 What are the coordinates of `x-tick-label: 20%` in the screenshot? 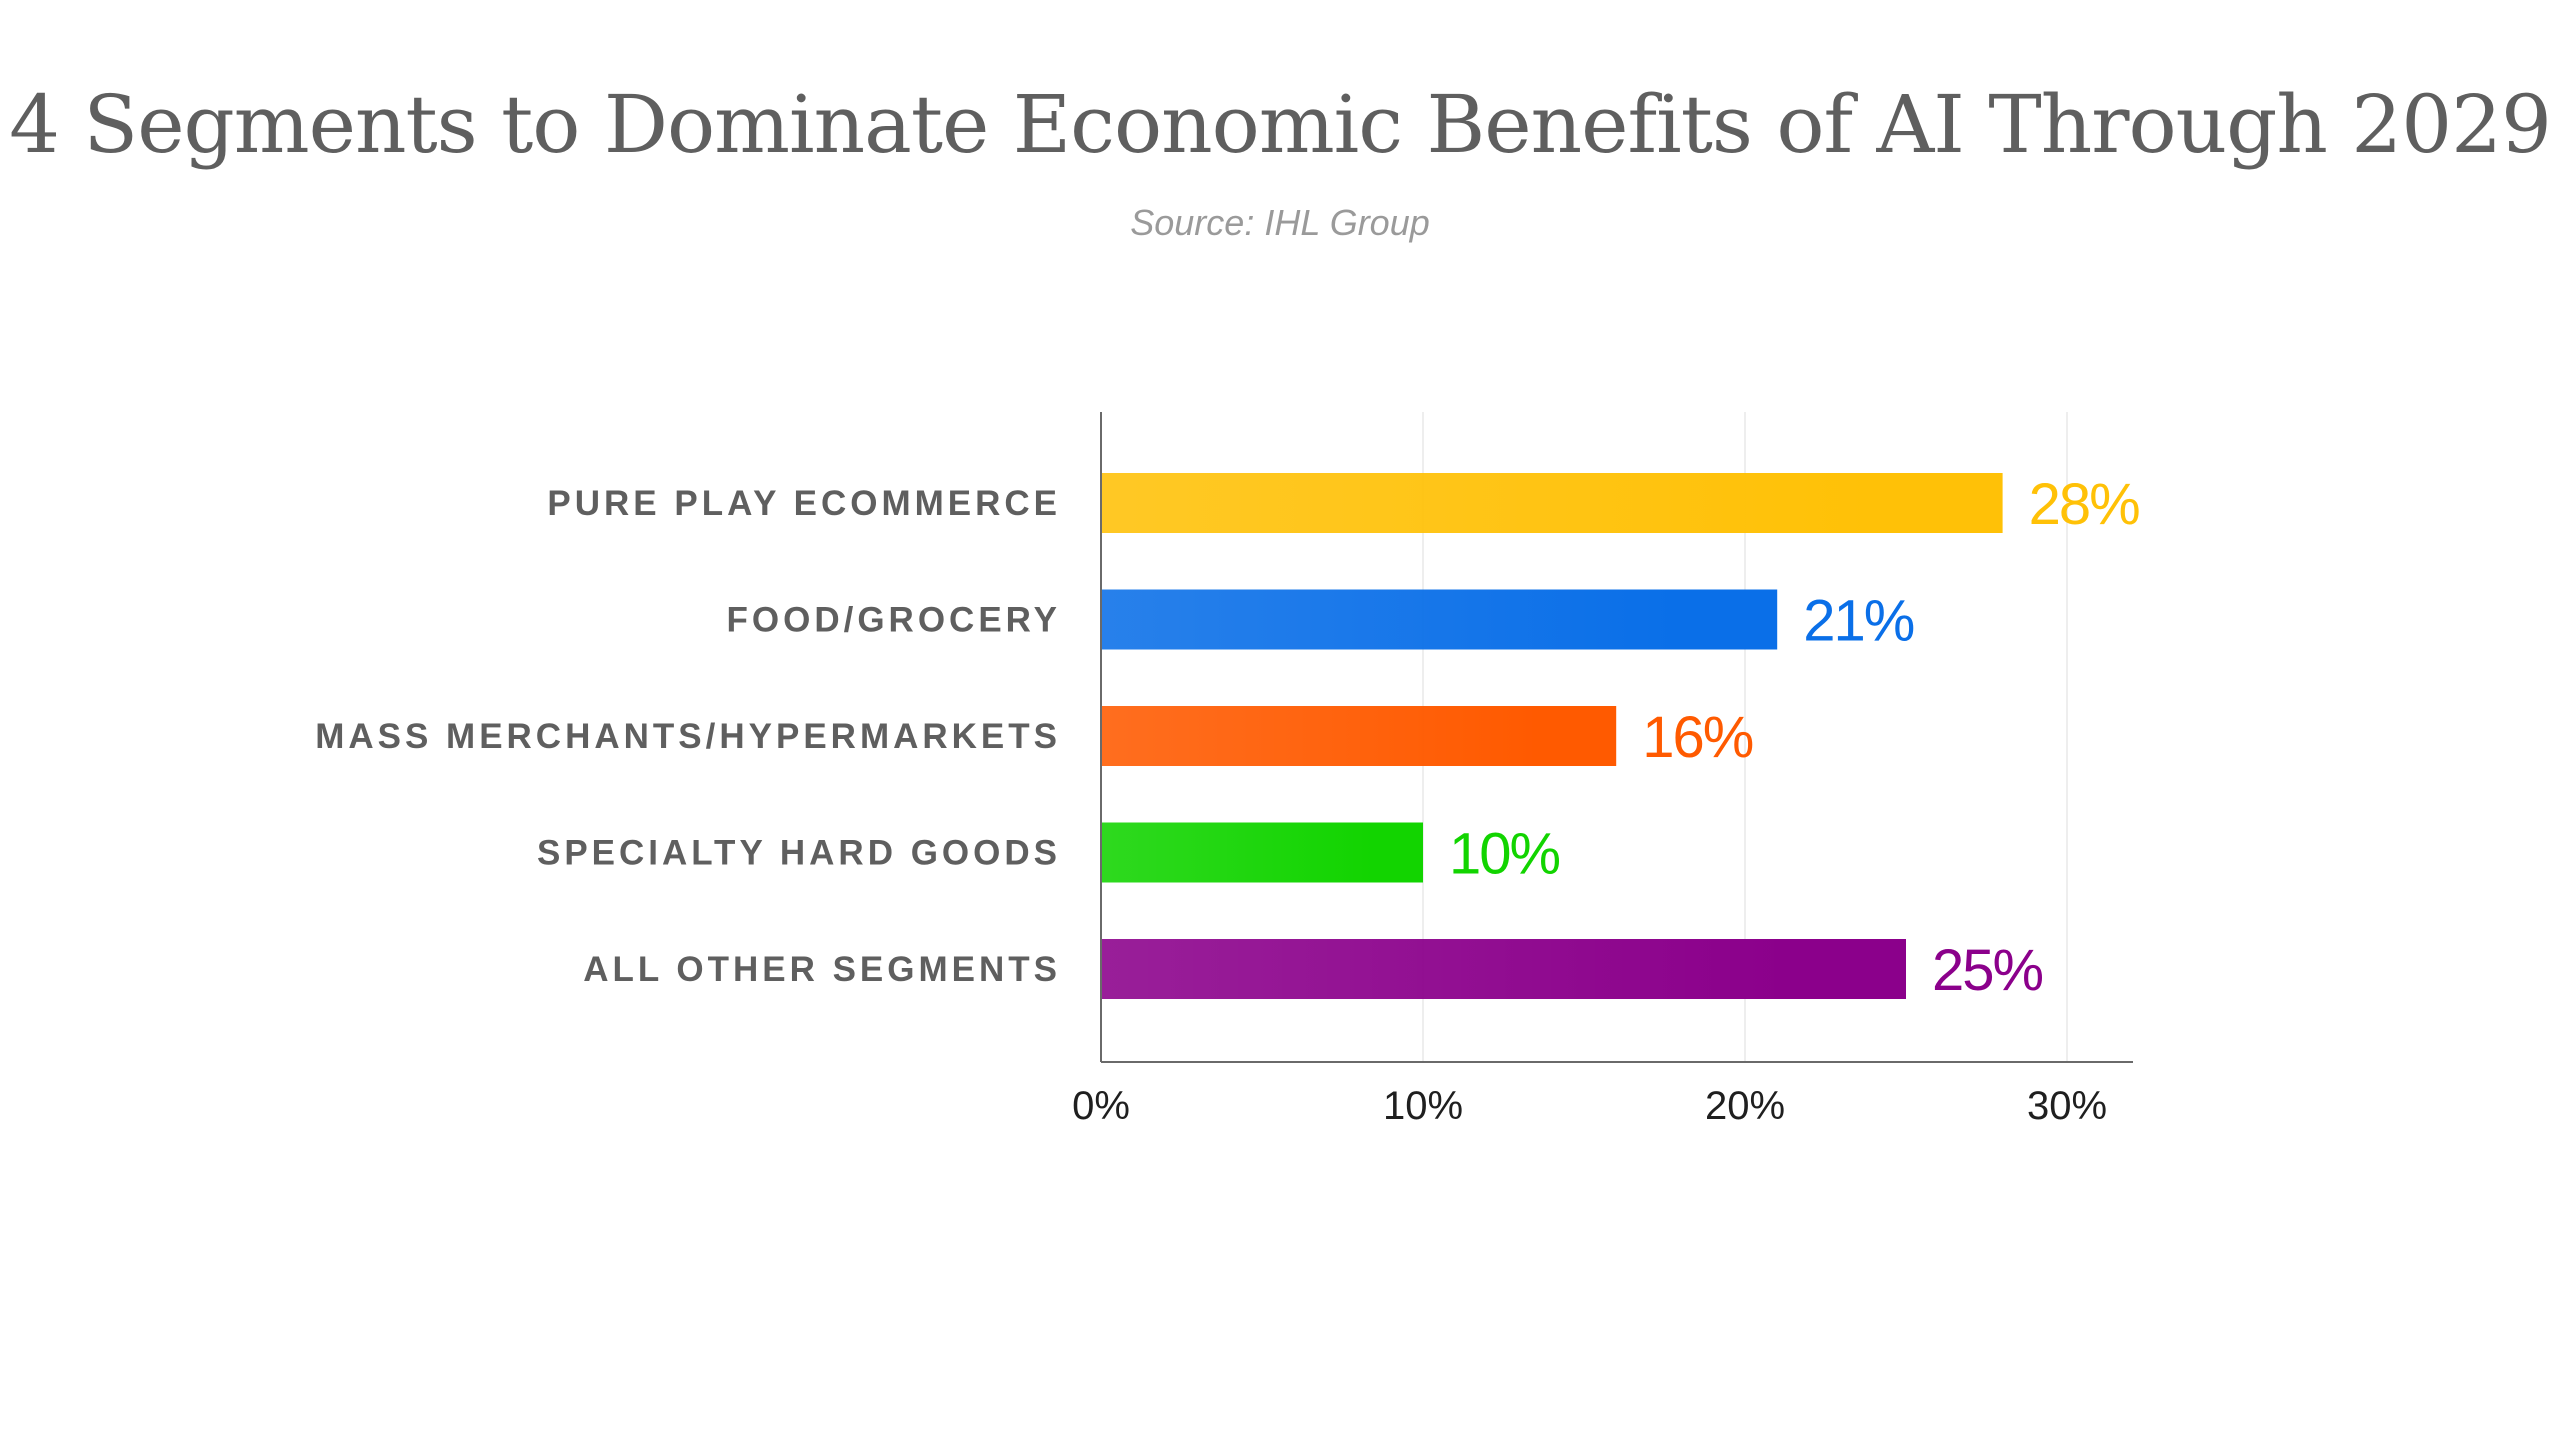 It's located at (1745, 1106).